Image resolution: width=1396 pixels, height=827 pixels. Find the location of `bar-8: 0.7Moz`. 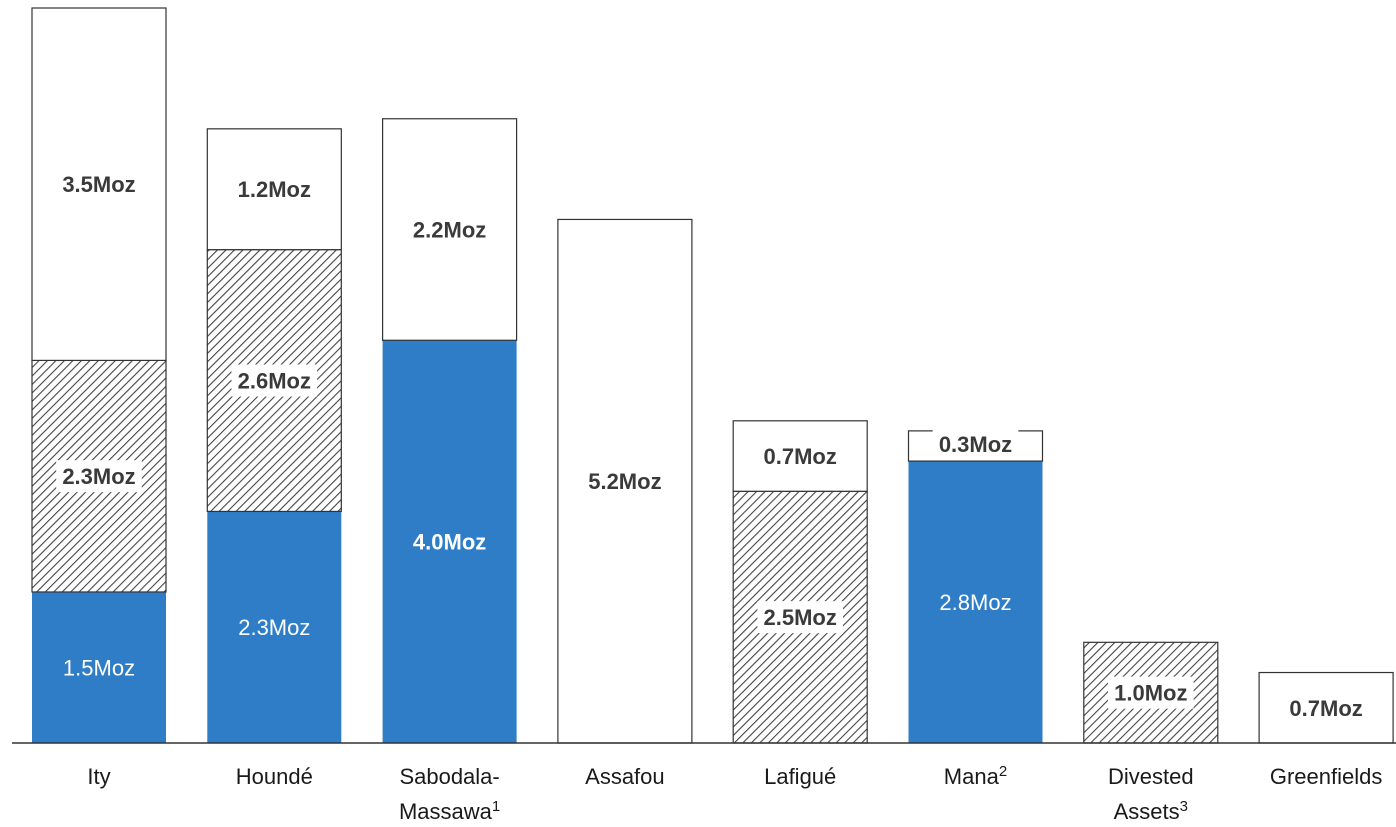

bar-8: 0.7Moz is located at coordinates (1326, 707).